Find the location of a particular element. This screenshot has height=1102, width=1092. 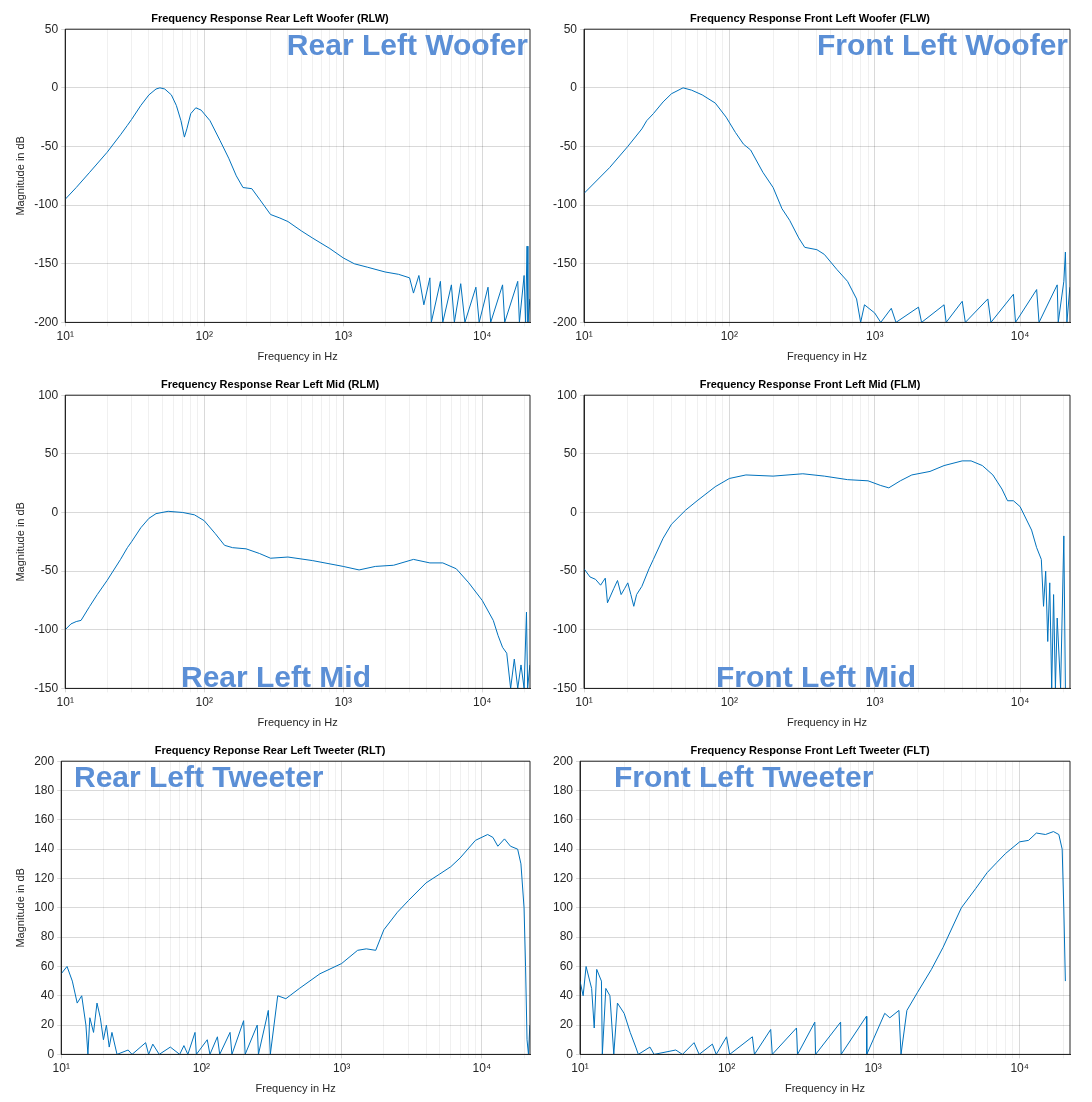

chart-title: Frequency Response Front Left Tweeter (FLT) is located at coordinates (810, 749).